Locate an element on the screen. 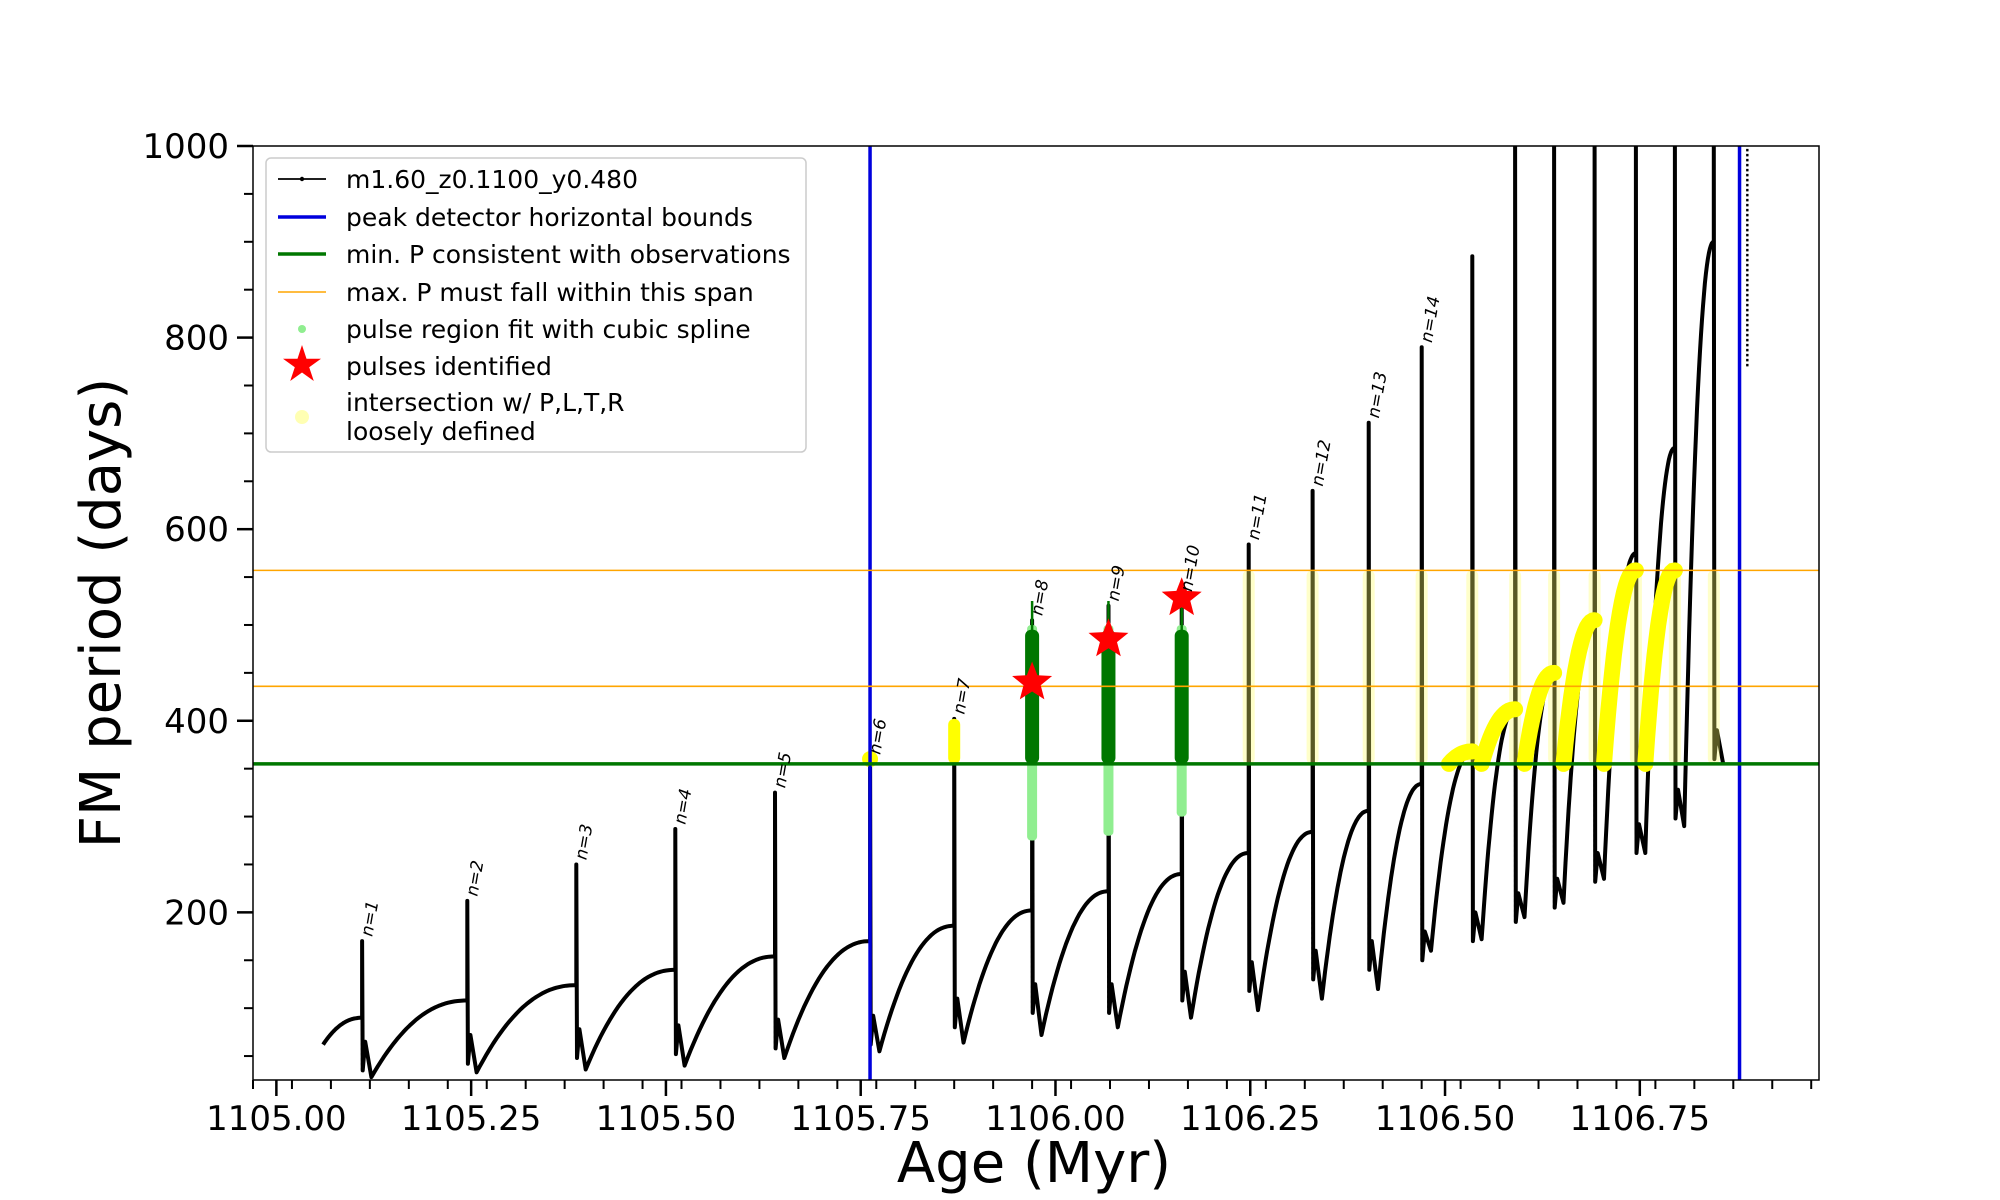  y-axis-title: FM period (days) is located at coordinates (101, 613).